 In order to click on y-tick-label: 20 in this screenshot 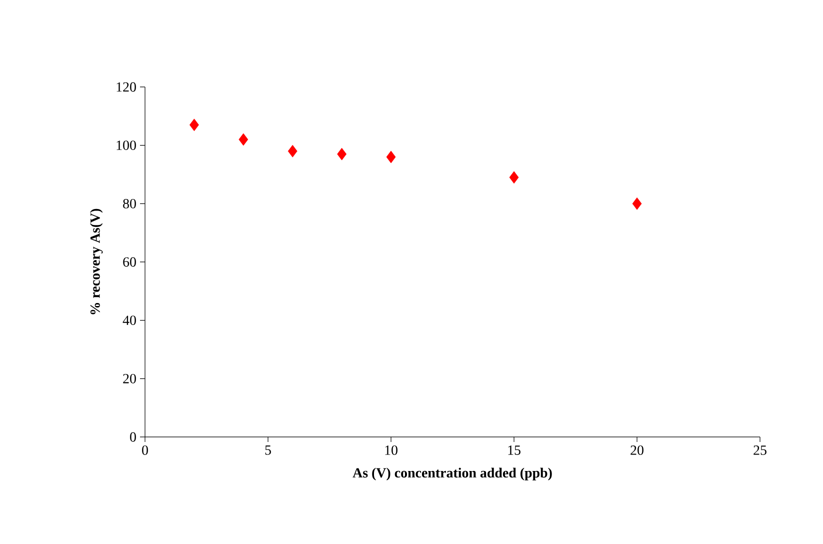, I will do `click(129, 379)`.